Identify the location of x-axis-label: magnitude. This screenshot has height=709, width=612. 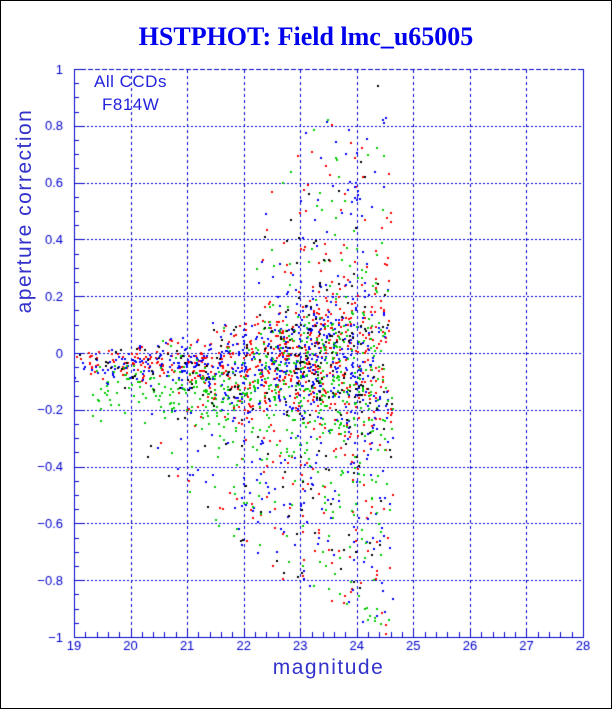
(328, 667).